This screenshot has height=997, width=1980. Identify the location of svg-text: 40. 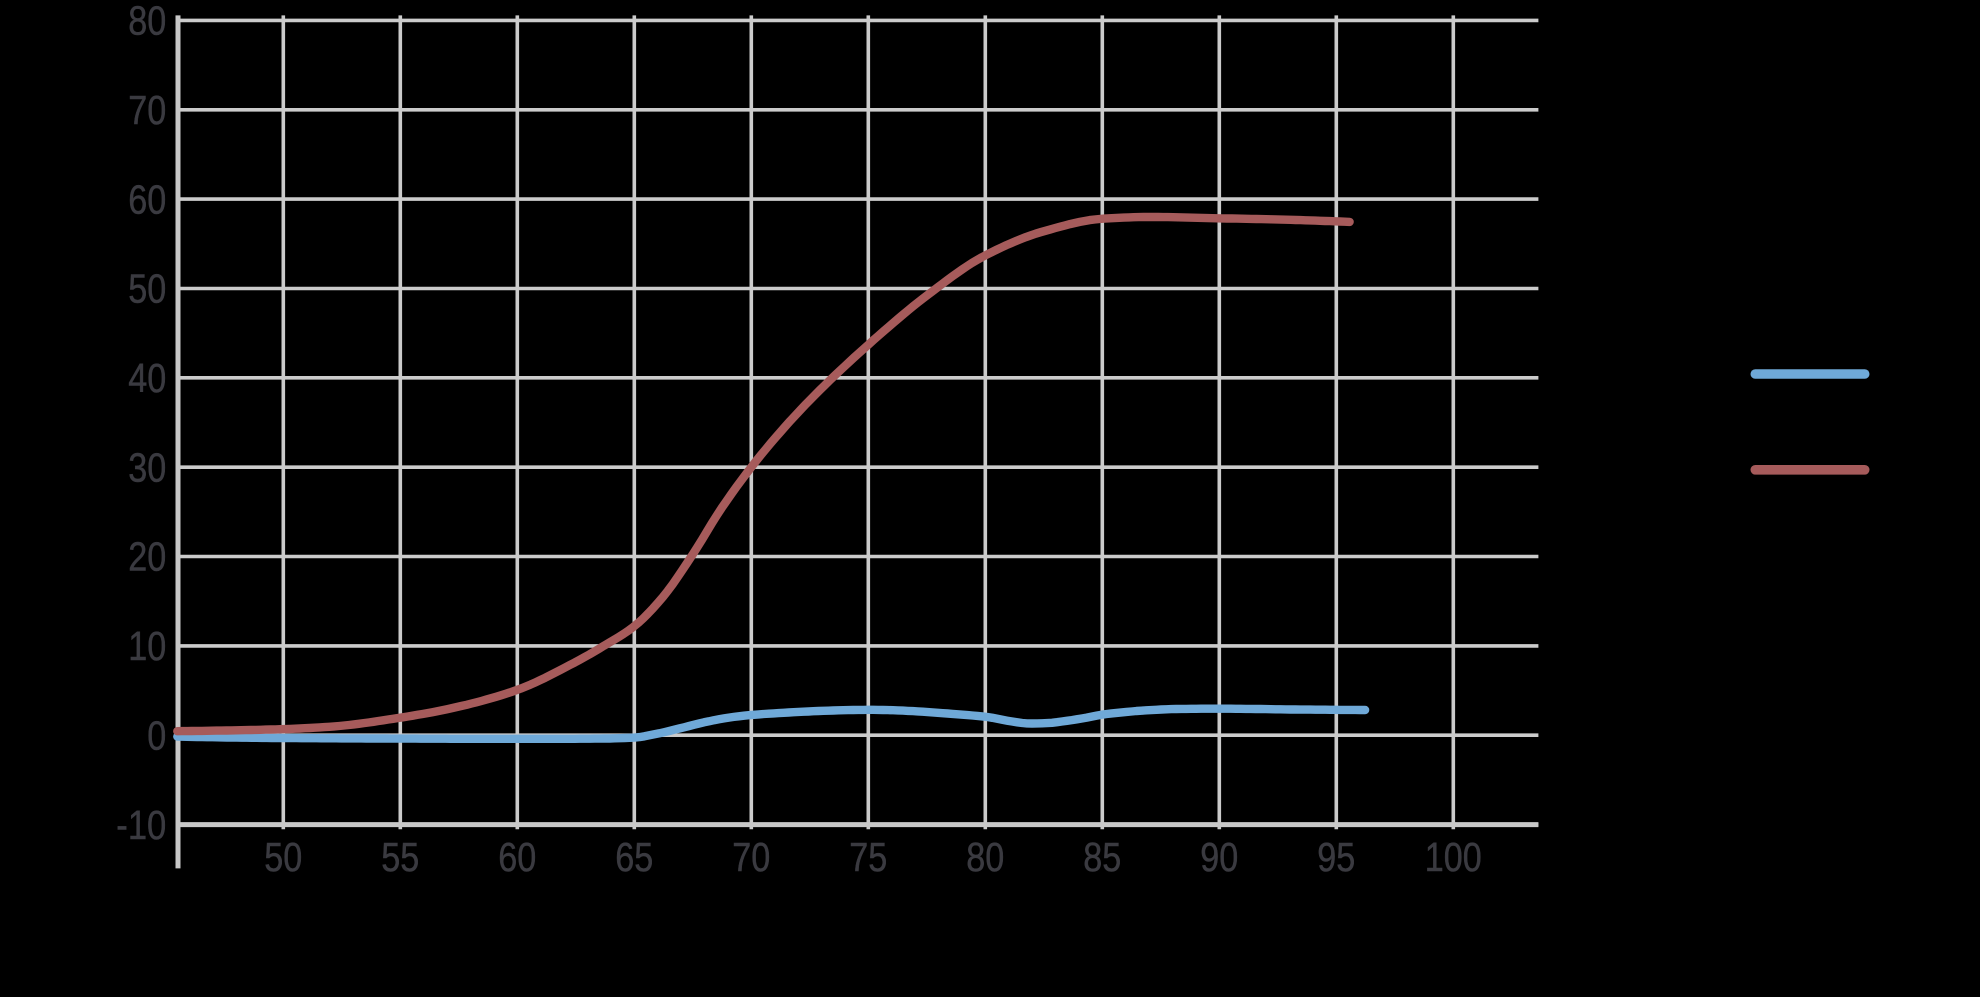
(147, 378).